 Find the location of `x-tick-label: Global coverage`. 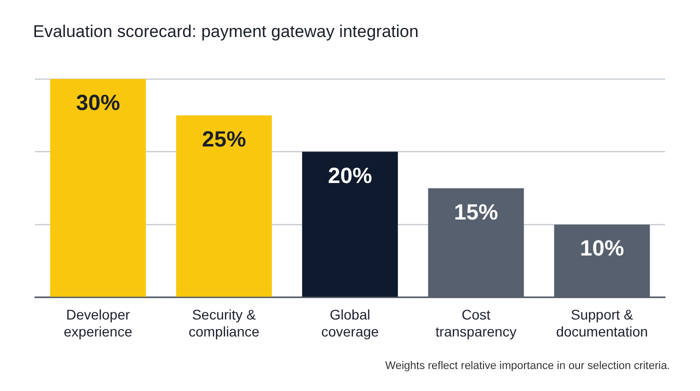

x-tick-label: Global coverage is located at coordinates (350, 323).